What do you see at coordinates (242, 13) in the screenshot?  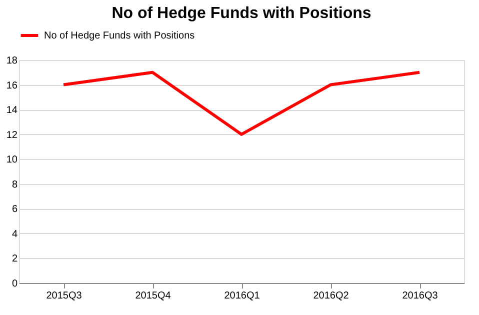 I see `chart-title: No of Hedge Funds with Positions` at bounding box center [242, 13].